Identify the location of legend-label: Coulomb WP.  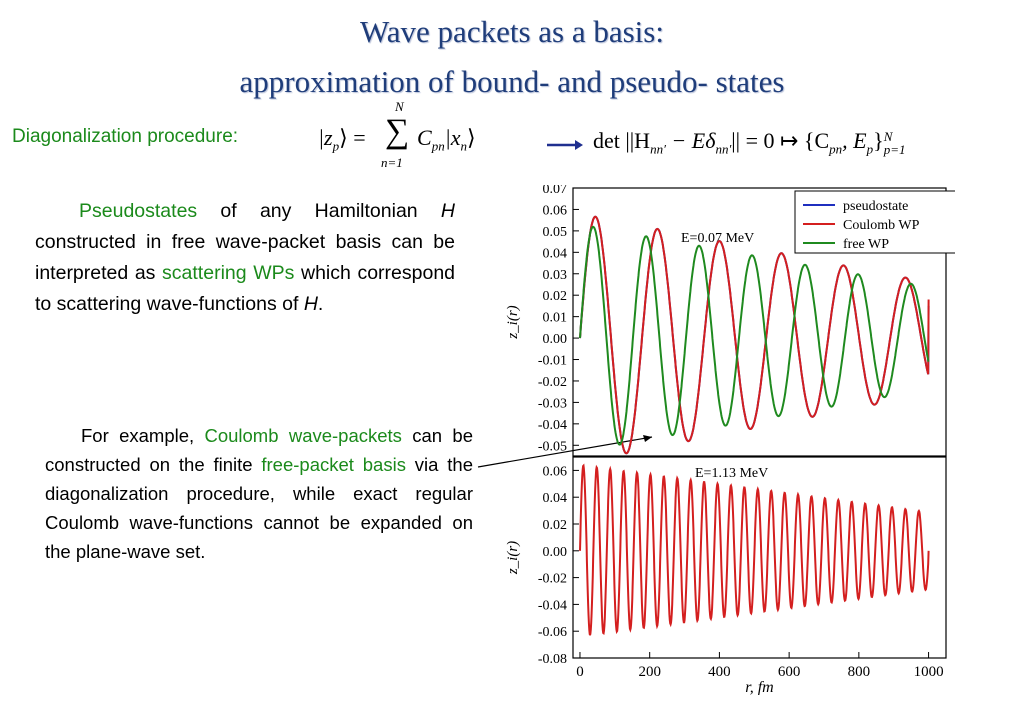
(881, 225).